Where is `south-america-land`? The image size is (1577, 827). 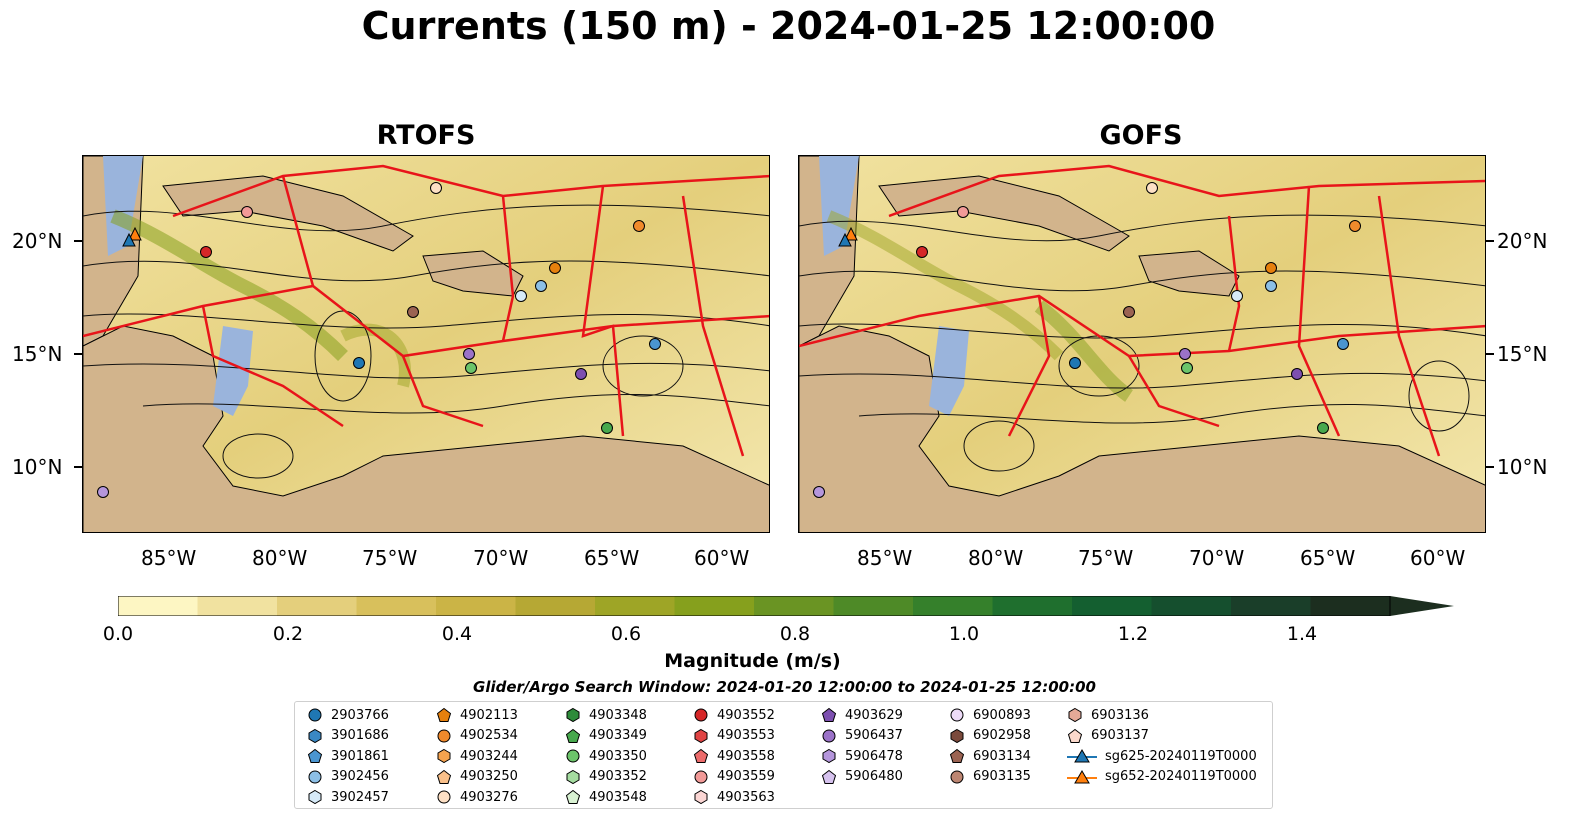
south-america-land is located at coordinates (1142, 428).